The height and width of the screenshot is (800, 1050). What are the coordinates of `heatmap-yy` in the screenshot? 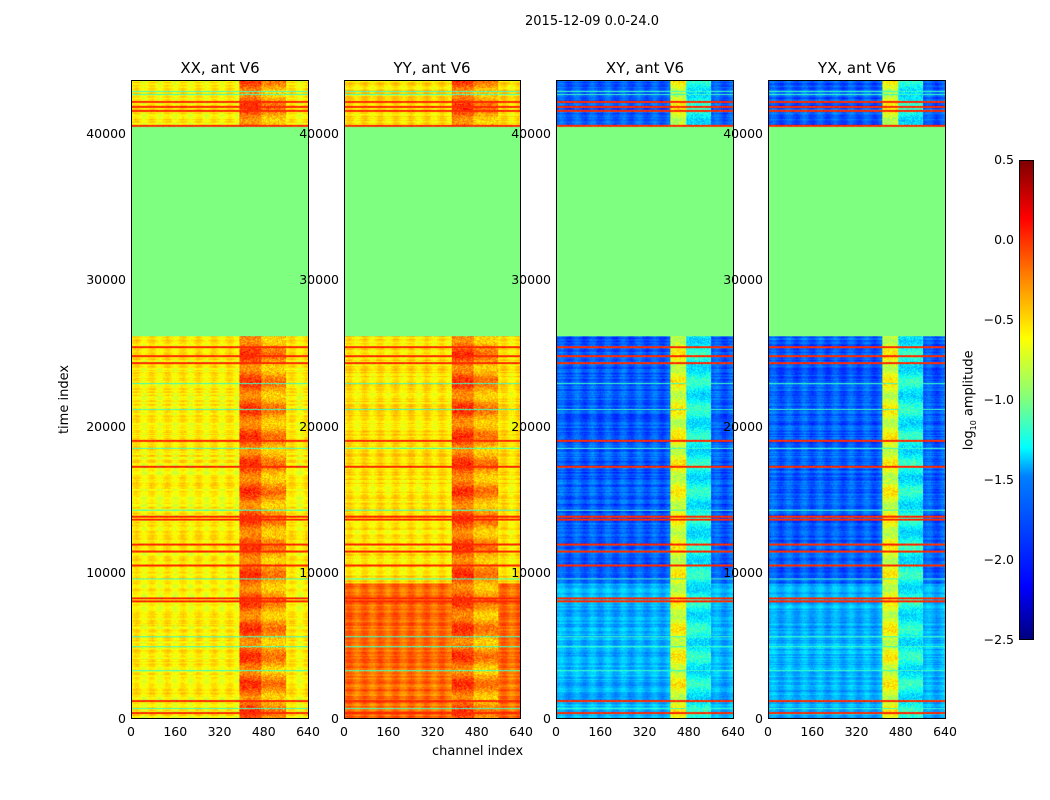 It's located at (432, 399).